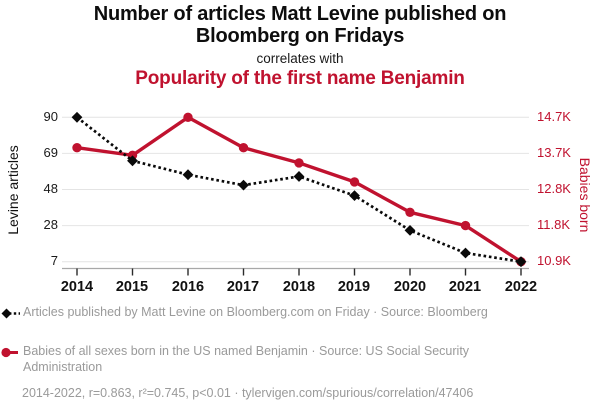 This screenshot has height=414, width=600. Describe the element at coordinates (299, 287) in the screenshot. I see `x-axis-tick: 2018` at that location.